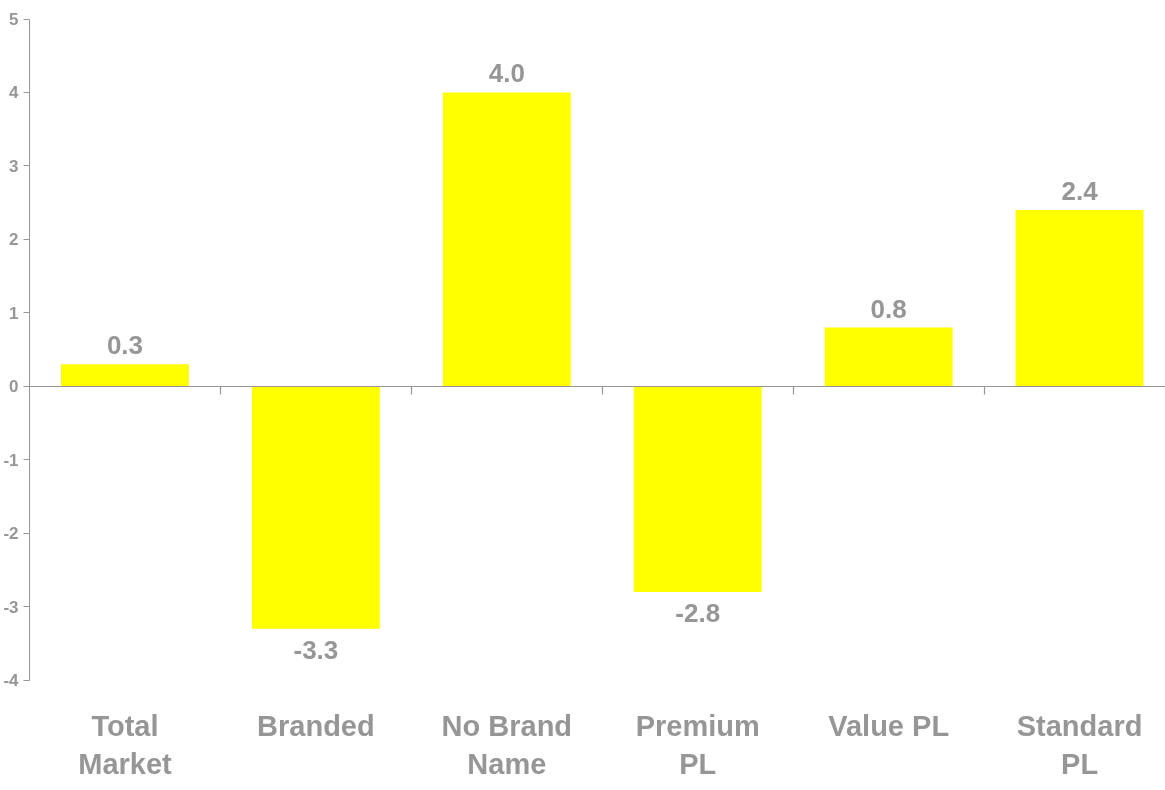 The image size is (1165, 790). I want to click on x-tick-label: Premium PL, so click(697, 745).